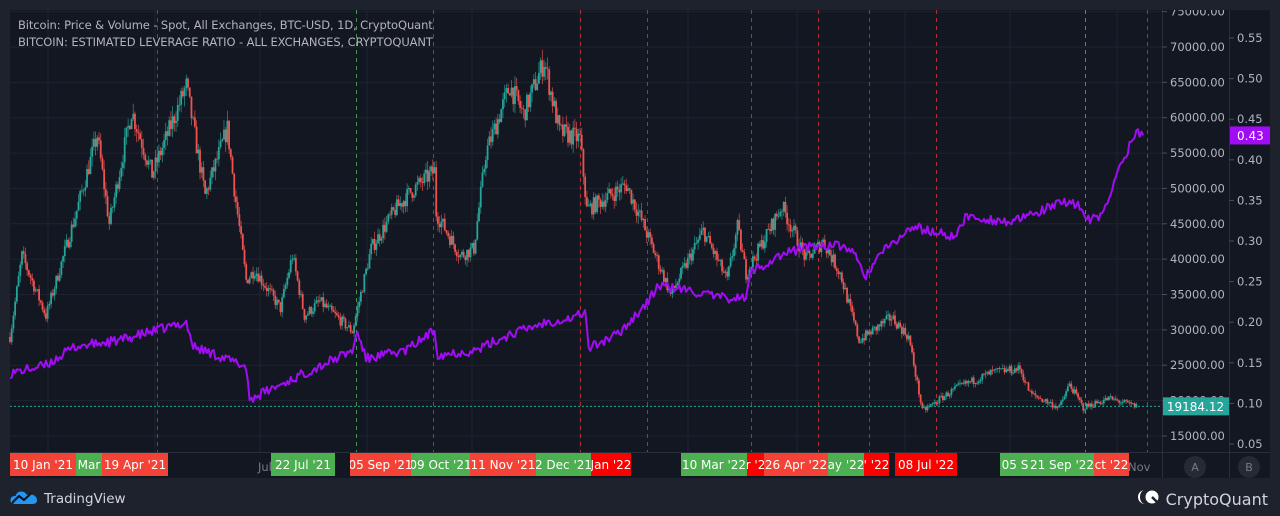 The width and height of the screenshot is (1280, 516). What do you see at coordinates (1250, 322) in the screenshot?
I see `leverage-tick-label: 0.20` at bounding box center [1250, 322].